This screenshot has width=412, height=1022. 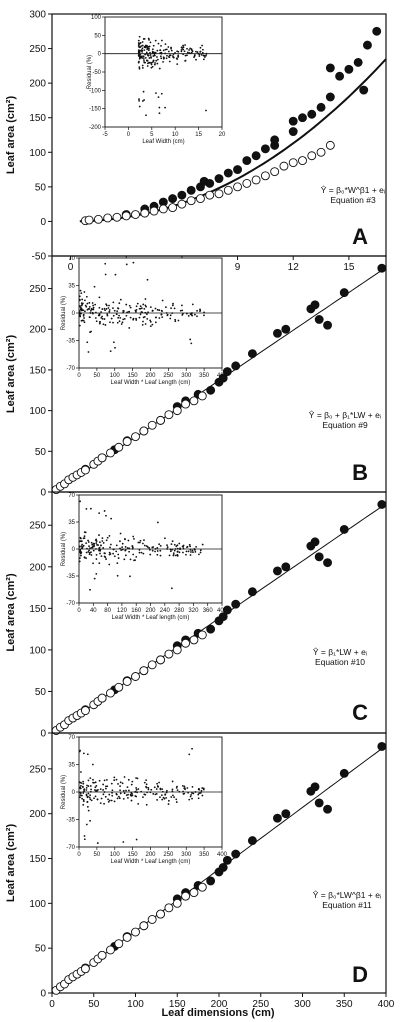 What do you see at coordinates (193, 611) in the screenshot?
I see `inset-x-tick-label: 320` at bounding box center [193, 611].